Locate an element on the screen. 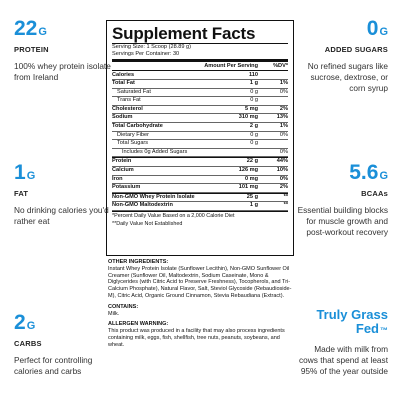 This screenshot has height=400, width=400. nutrient-name: Saturated Fat is located at coordinates (134, 91).